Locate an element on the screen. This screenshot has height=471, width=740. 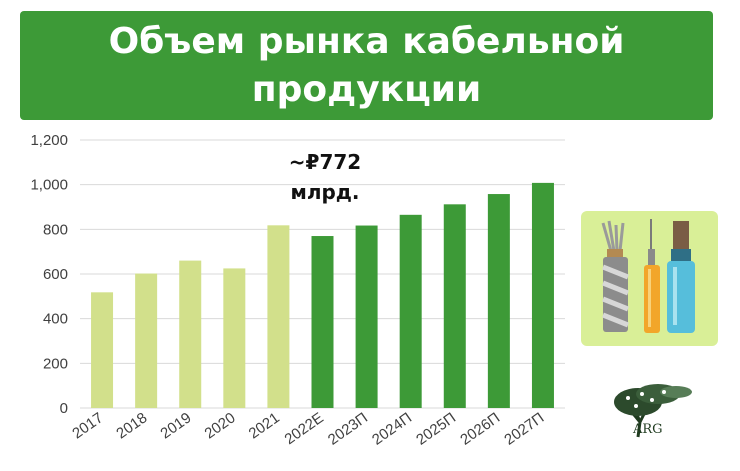
x-tick-label: 2024П is located at coordinates (392, 428).